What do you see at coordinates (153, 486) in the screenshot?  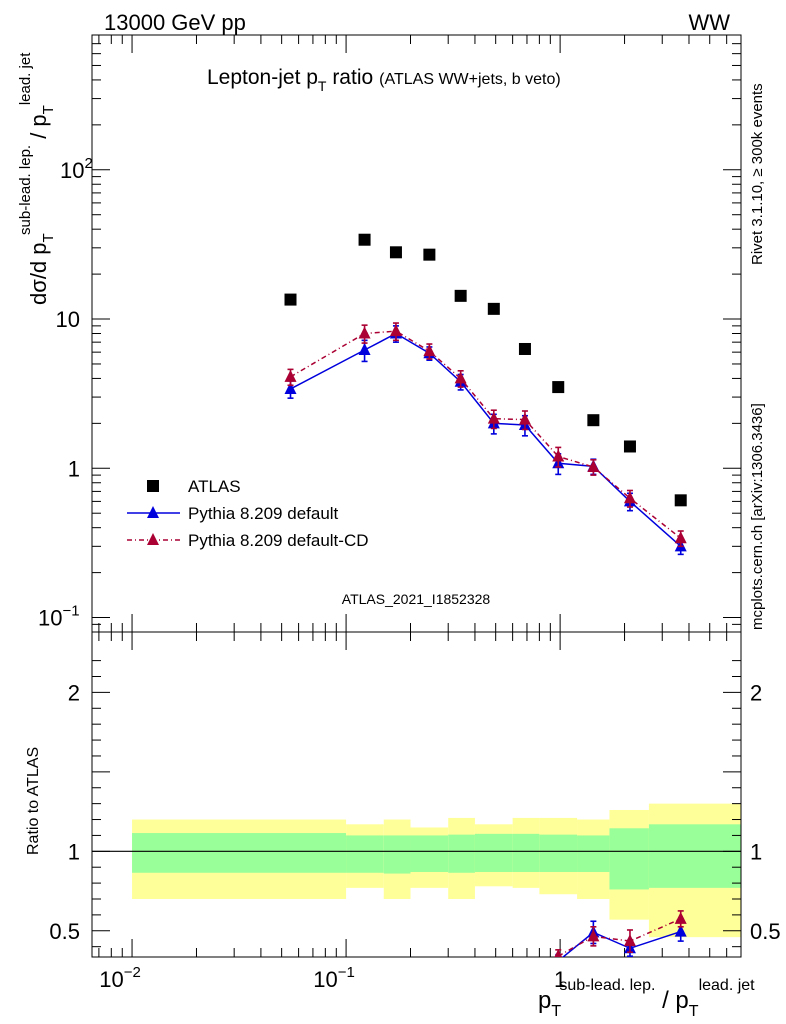 I see `legend-atlas-marker` at bounding box center [153, 486].